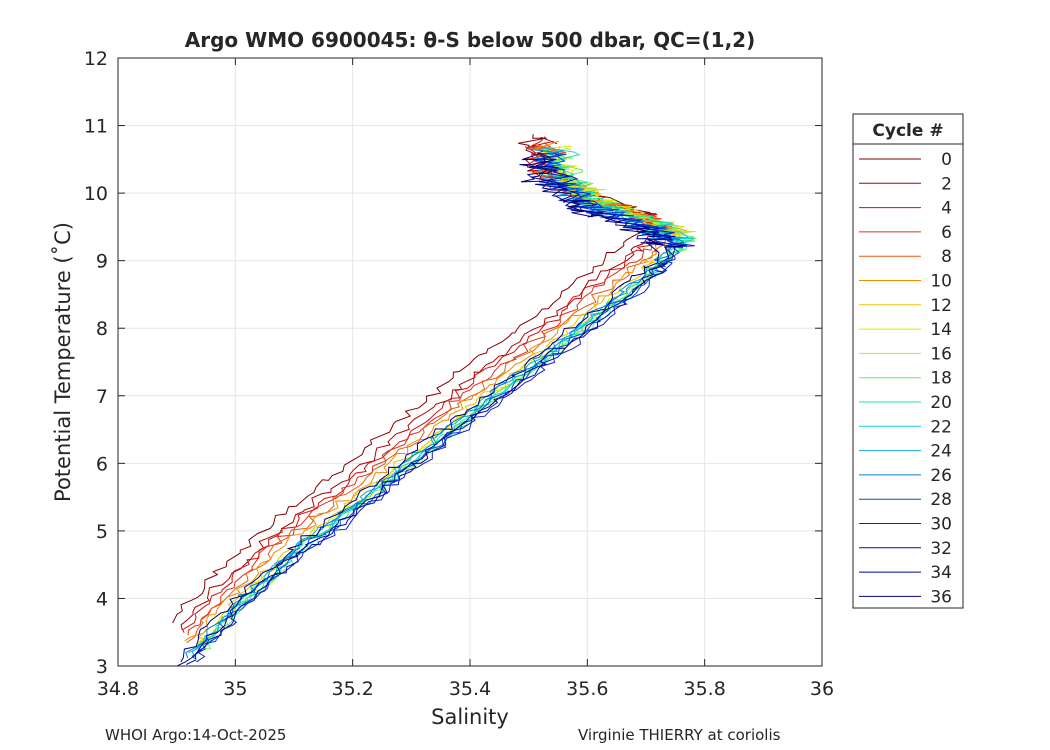 This screenshot has width=1050, height=750. I want to click on legend-entry-label: 36, so click(941, 597).